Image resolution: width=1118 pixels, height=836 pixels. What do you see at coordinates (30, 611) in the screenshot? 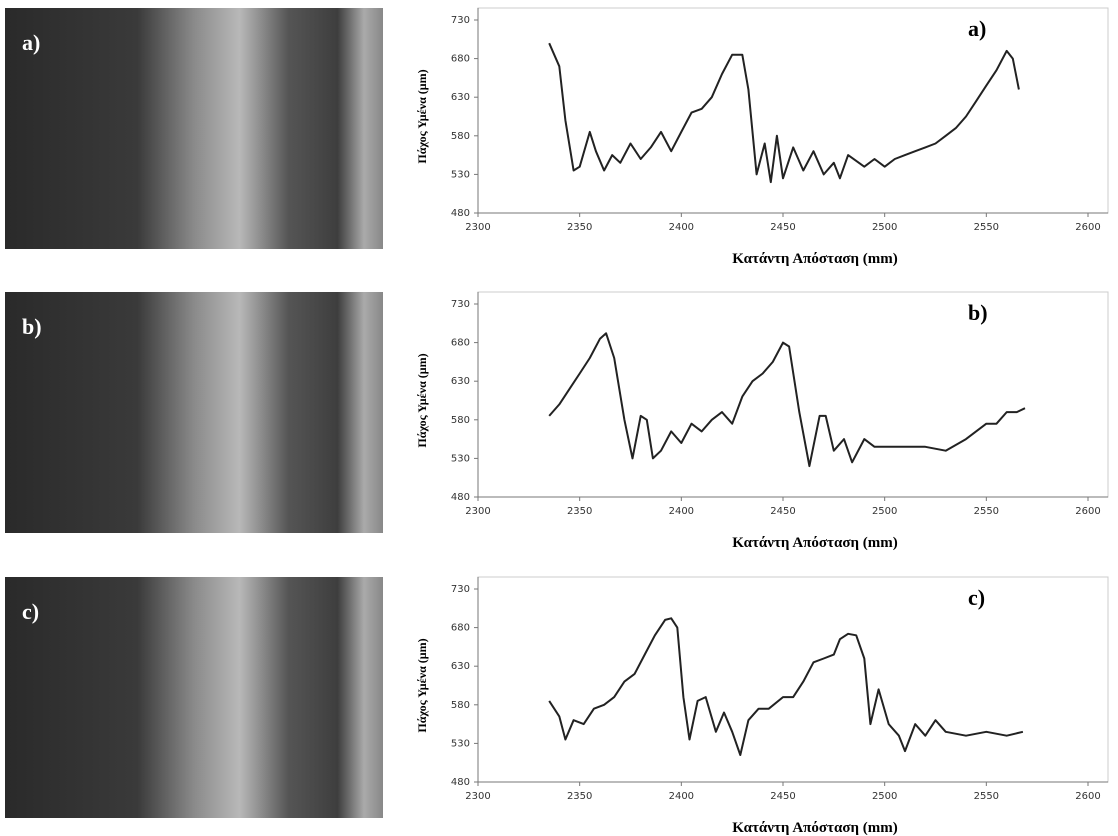
I see `photo-label: c)` at bounding box center [30, 611].